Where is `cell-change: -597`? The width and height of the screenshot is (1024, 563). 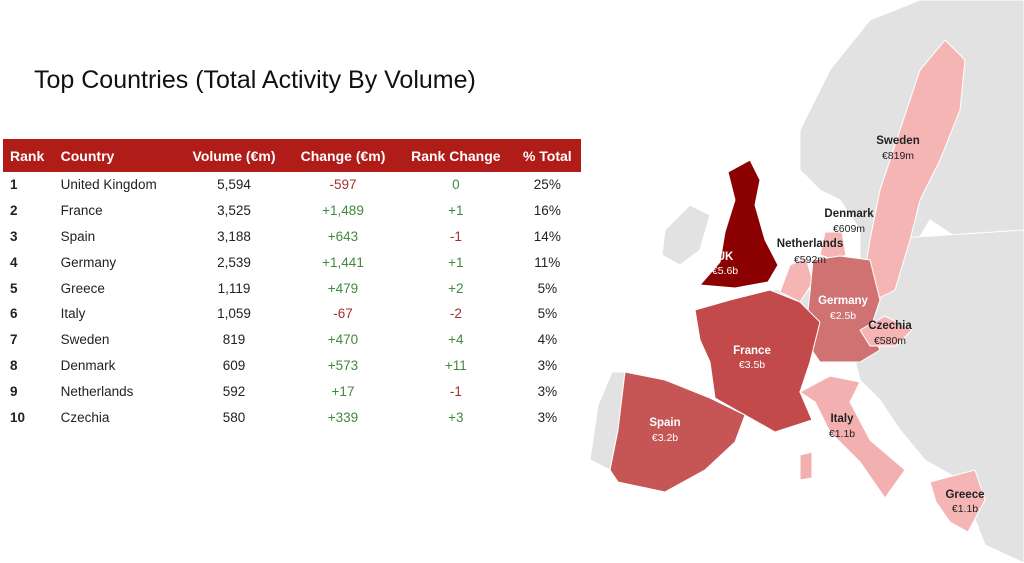 cell-change: -597 is located at coordinates (343, 185).